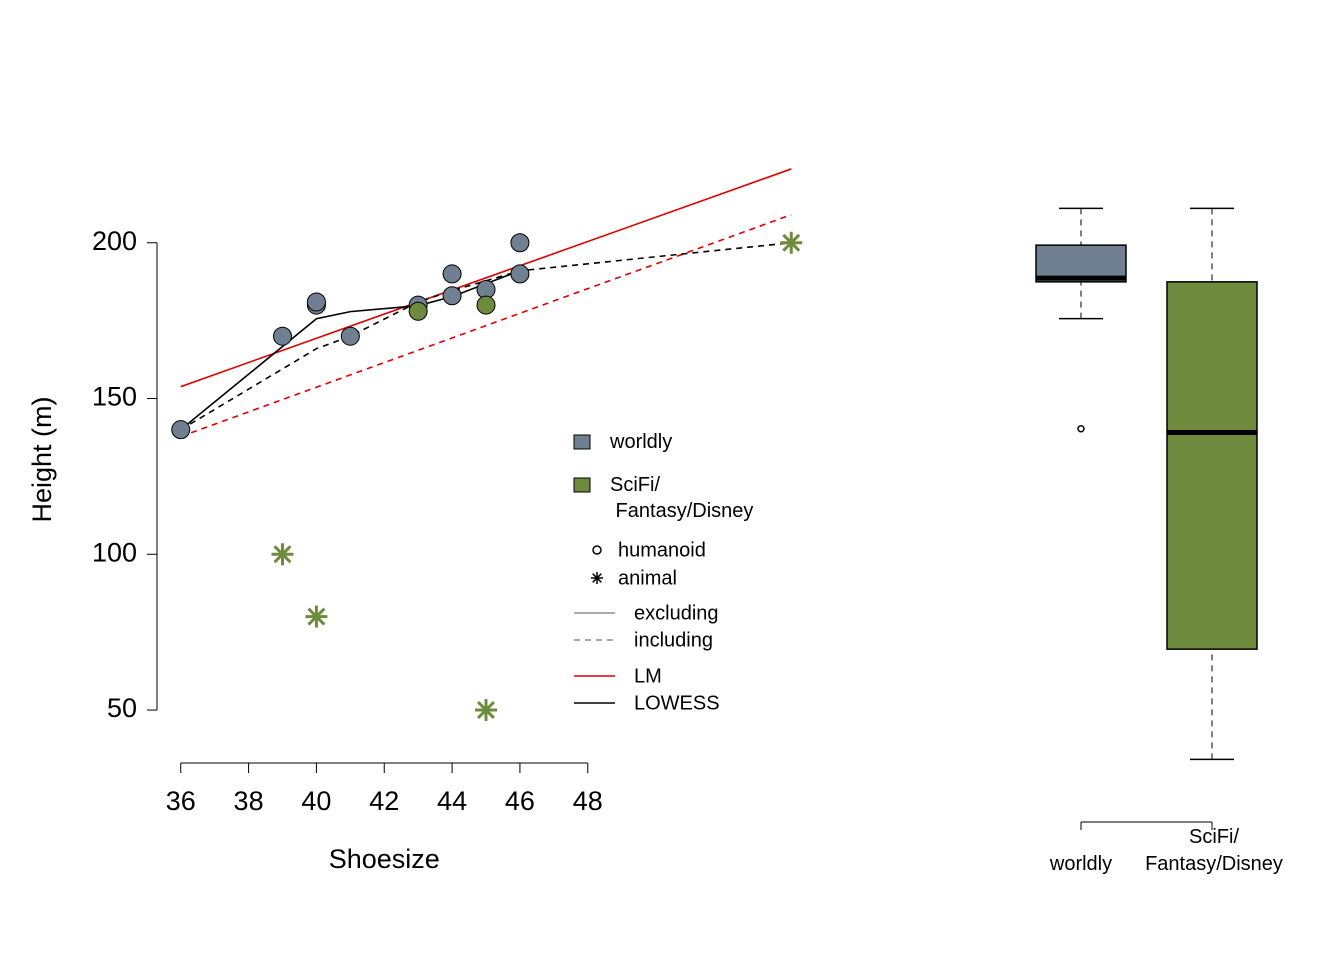 This screenshot has width=1344, height=960. What do you see at coordinates (641, 442) in the screenshot?
I see `legend-label: worldly` at bounding box center [641, 442].